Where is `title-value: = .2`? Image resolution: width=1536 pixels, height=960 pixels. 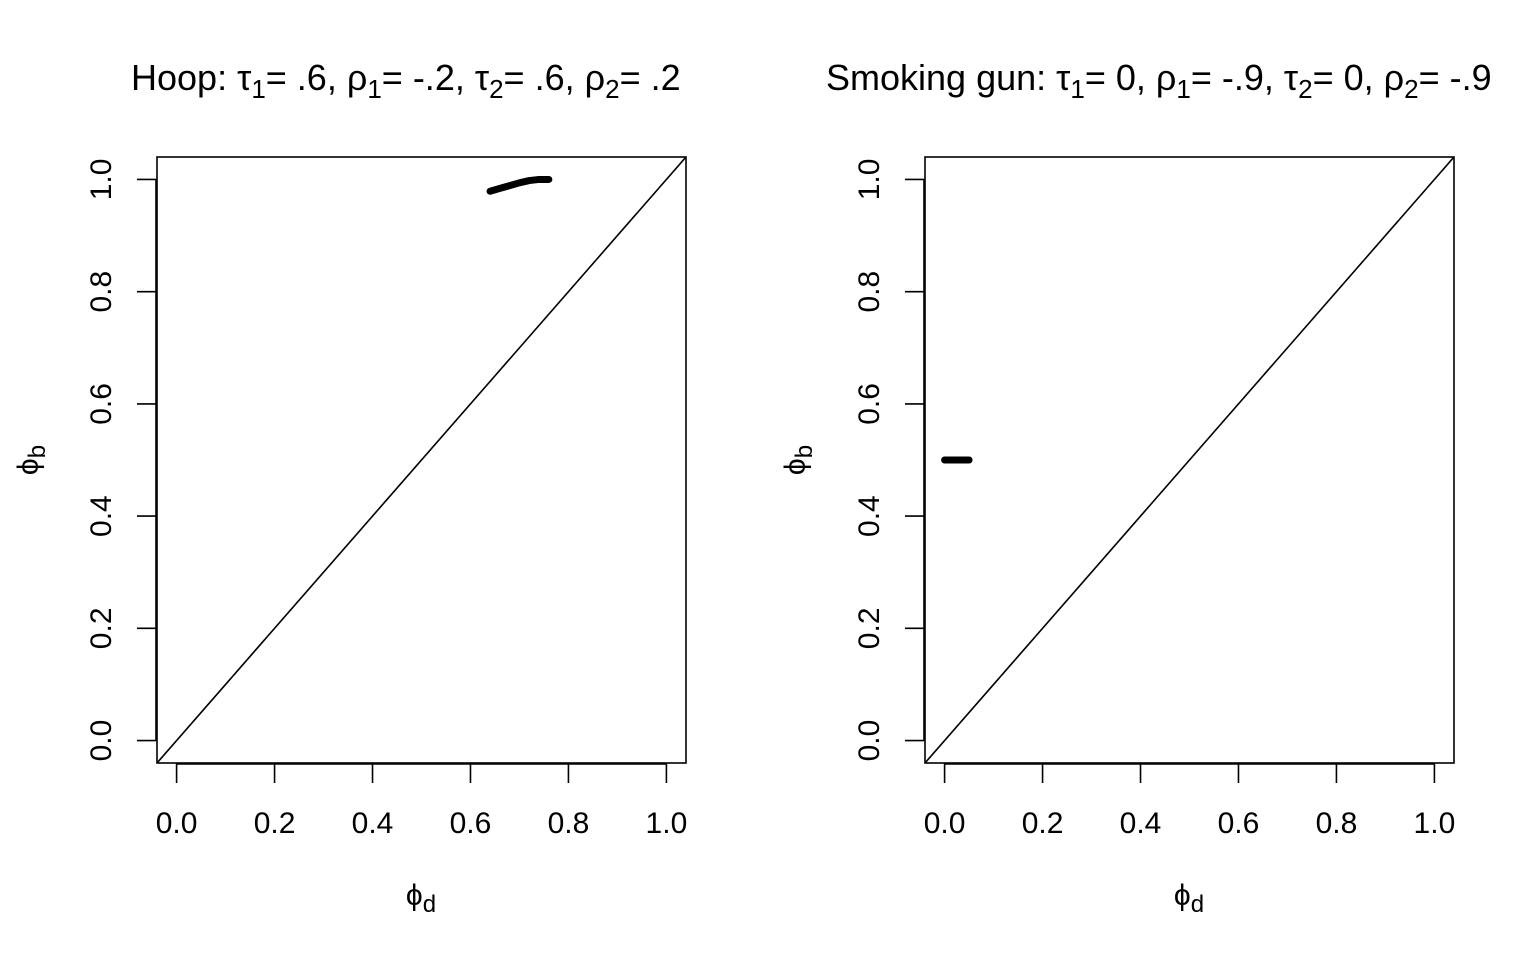 title-value: = .2 is located at coordinates (650, 77).